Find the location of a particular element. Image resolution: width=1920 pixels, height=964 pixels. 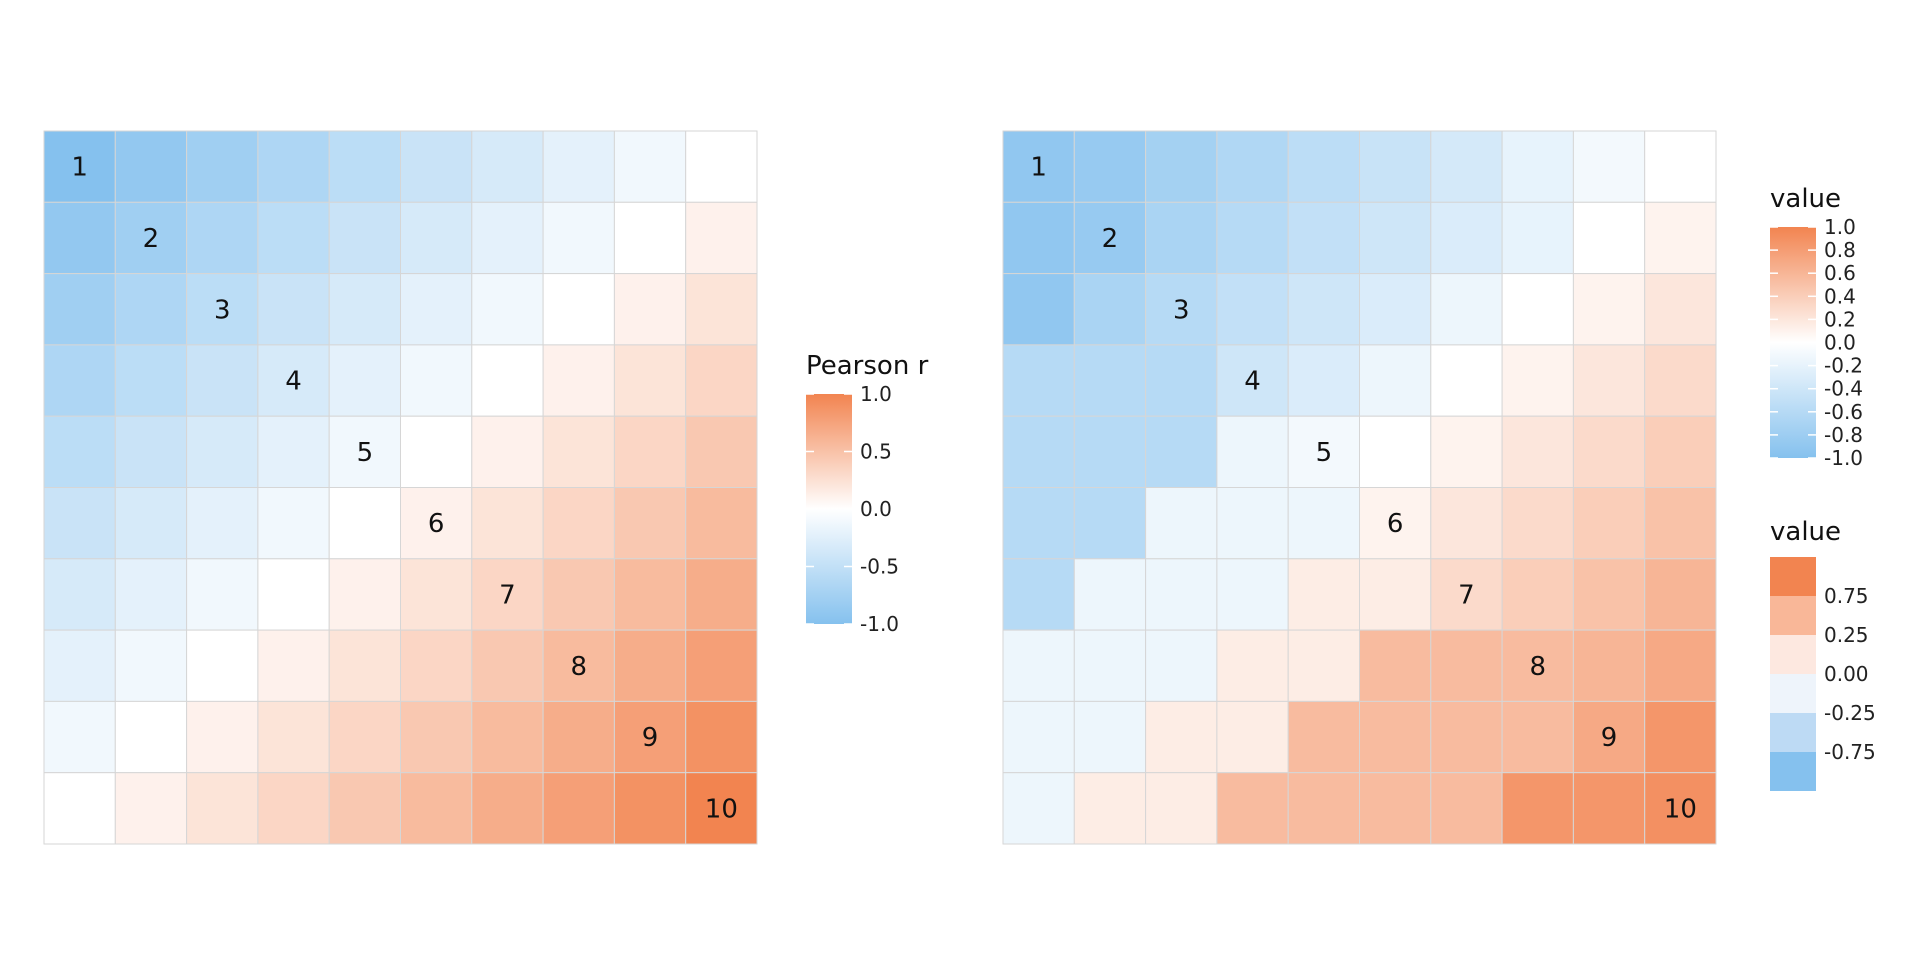

heatmap-cell-r6-c4 is located at coordinates (293, 523).